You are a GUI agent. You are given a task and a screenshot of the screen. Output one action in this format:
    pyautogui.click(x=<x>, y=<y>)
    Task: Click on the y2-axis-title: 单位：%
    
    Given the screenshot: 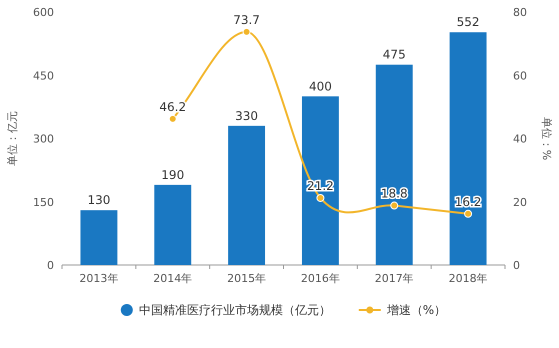 What is the action you would take?
    pyautogui.click(x=546, y=138)
    